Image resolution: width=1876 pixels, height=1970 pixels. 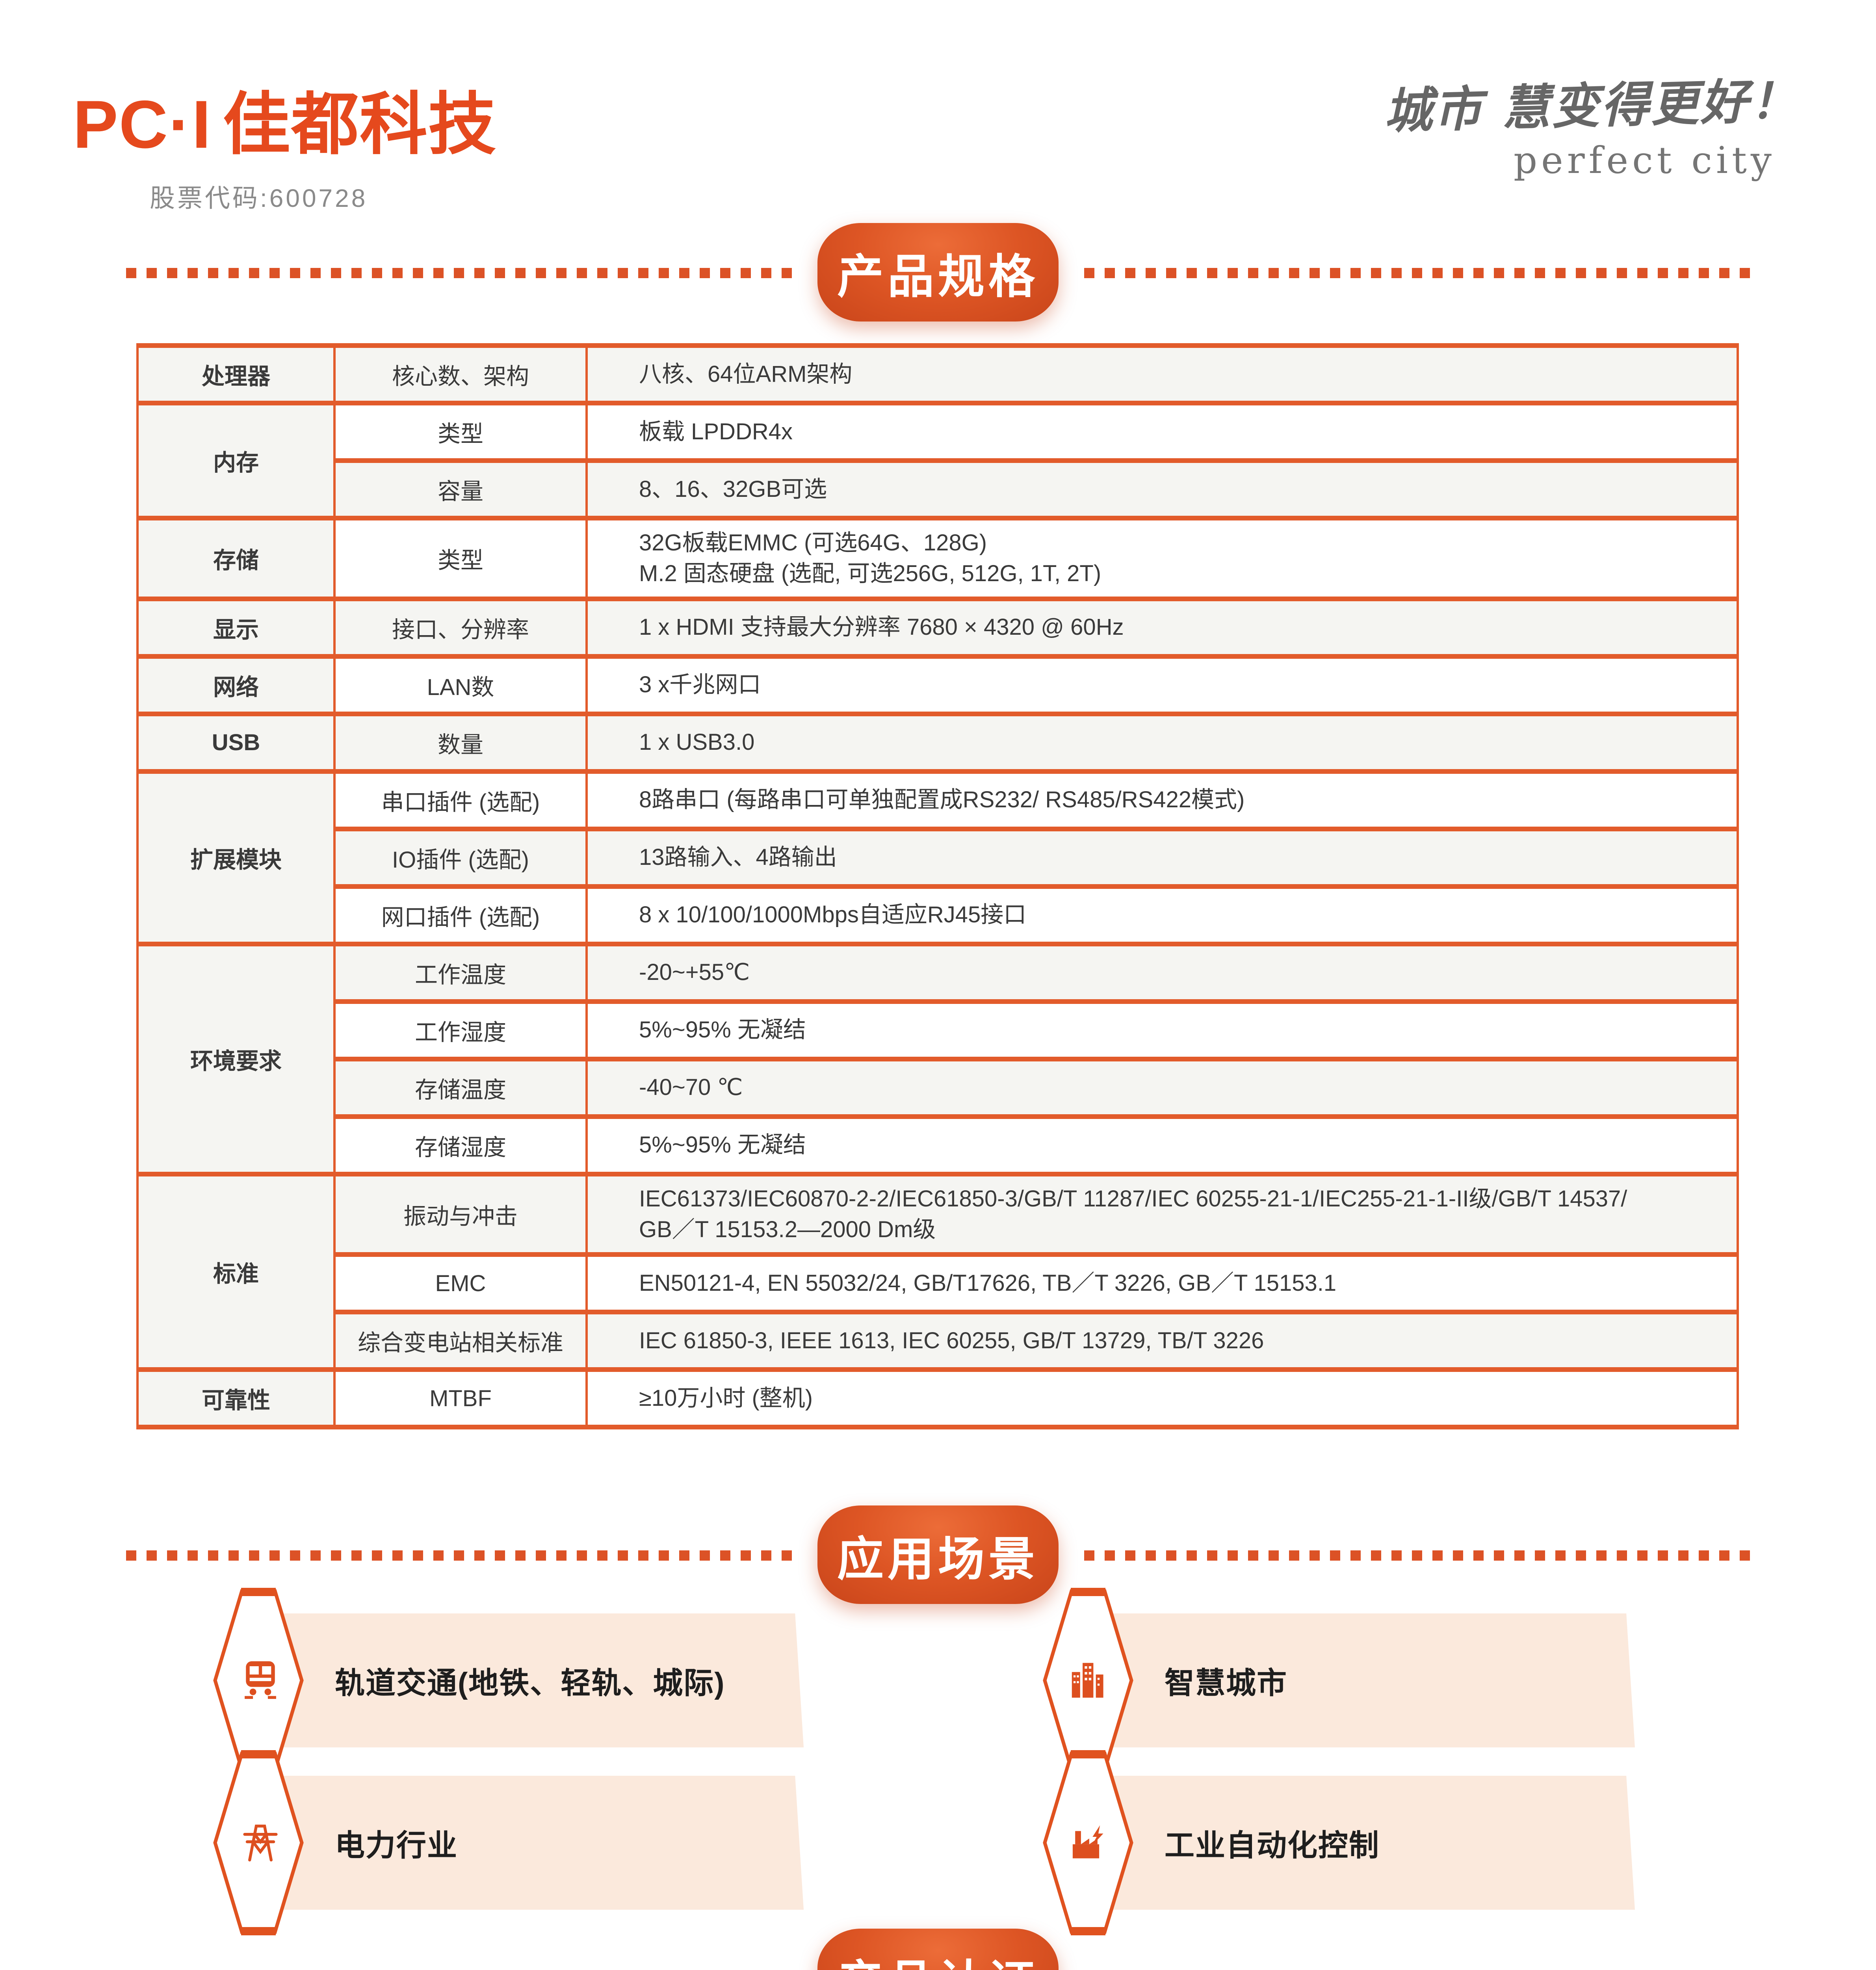 I want to click on spec-row: 环境要求 工作温度 -20~+55℃, so click(x=937, y=1058).